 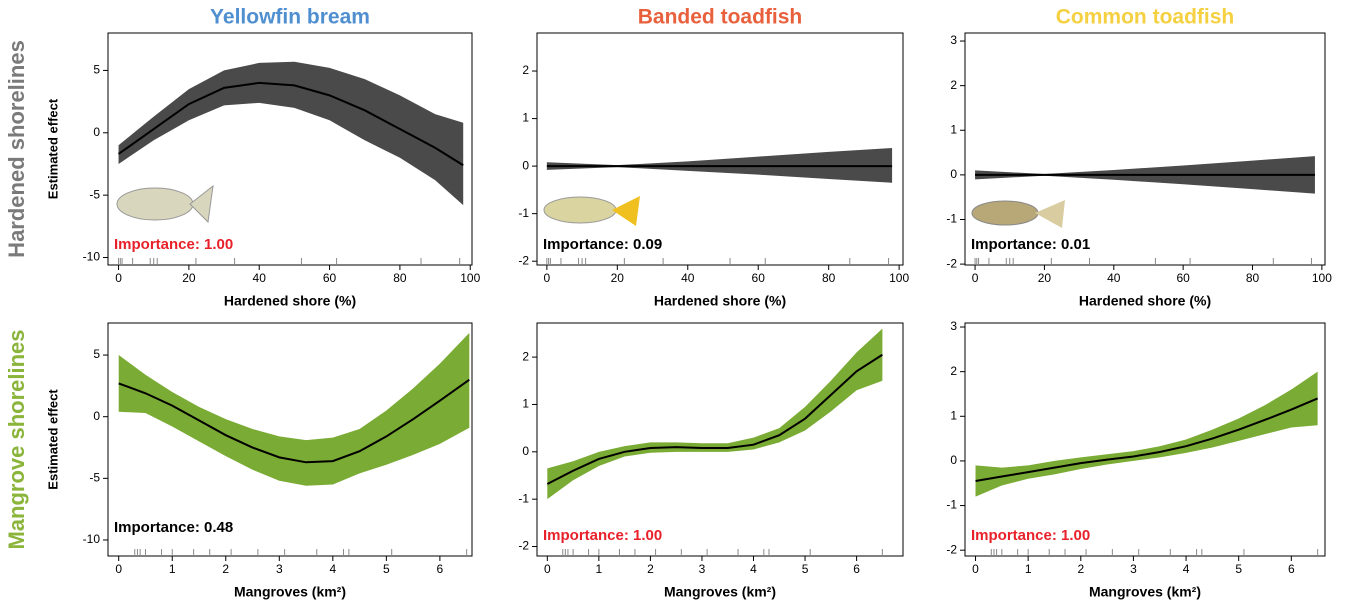 What do you see at coordinates (290, 17) in the screenshot?
I see `panel-title: Yellowfin bream` at bounding box center [290, 17].